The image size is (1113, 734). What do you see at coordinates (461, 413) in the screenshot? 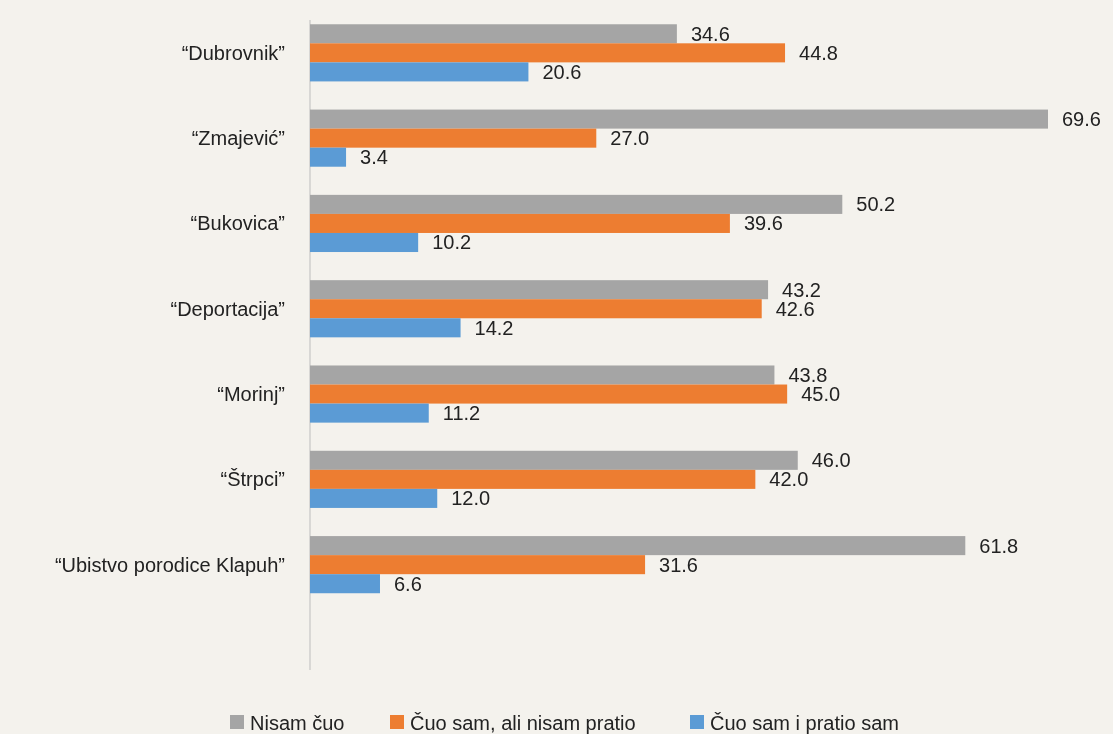
I see `data-label: 11.2` at bounding box center [461, 413].